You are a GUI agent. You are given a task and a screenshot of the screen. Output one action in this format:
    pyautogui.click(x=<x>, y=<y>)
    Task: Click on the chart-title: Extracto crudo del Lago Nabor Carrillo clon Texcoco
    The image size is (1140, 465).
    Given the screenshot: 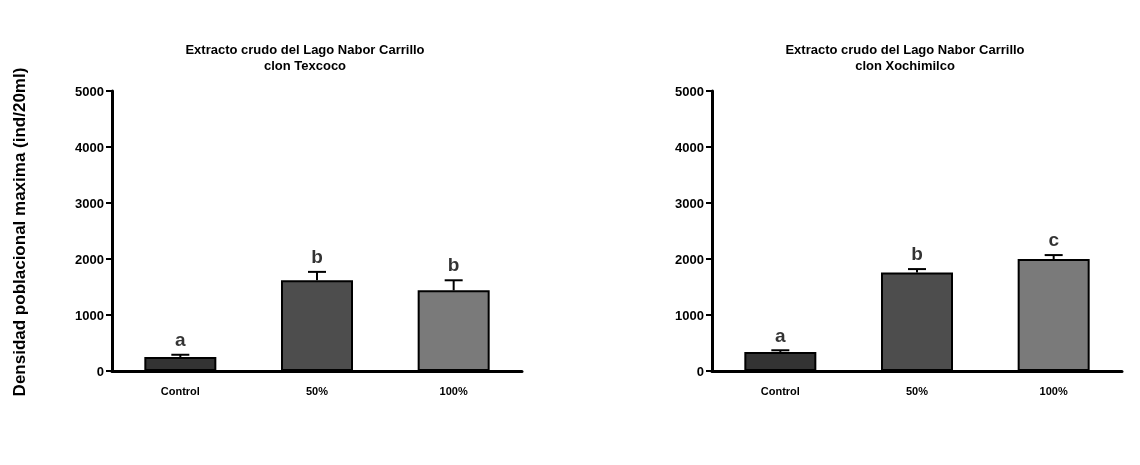 What is the action you would take?
    pyautogui.click(x=305, y=57)
    